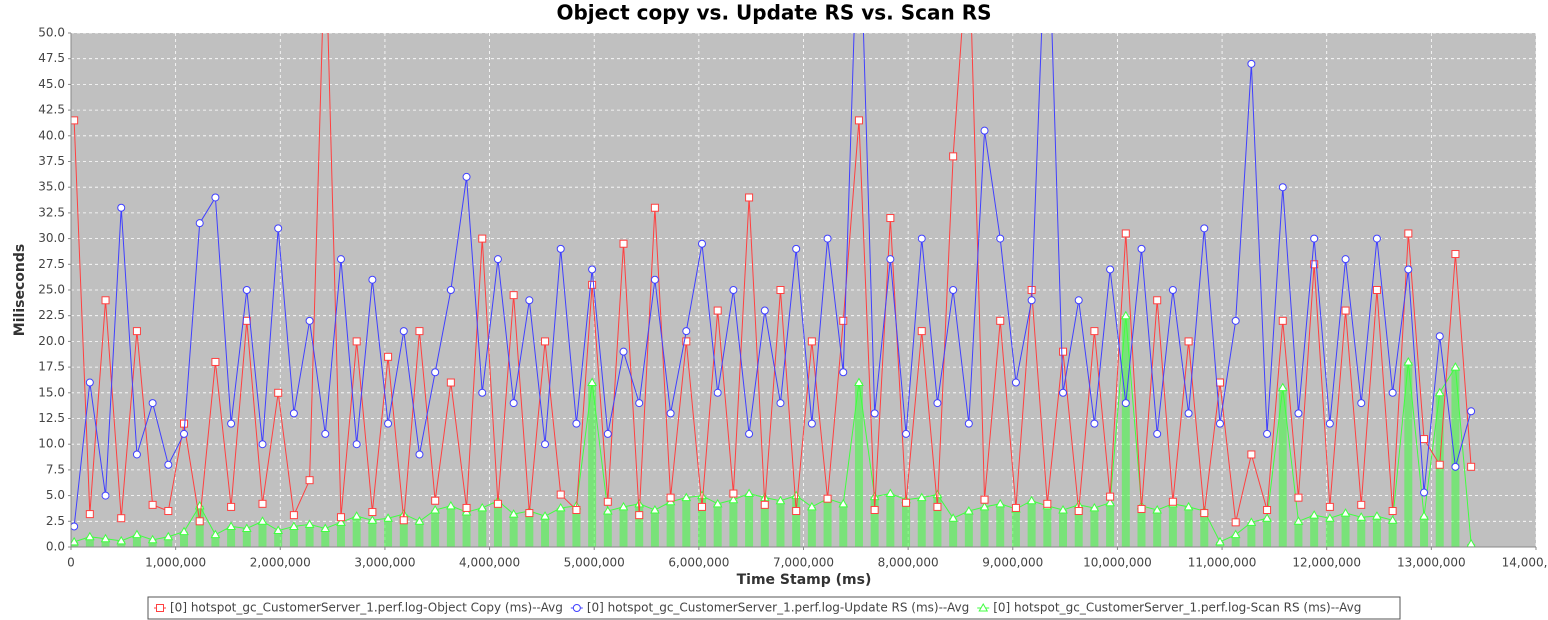 This screenshot has height=620, width=1548. I want to click on x-tick-label: 11,000,000, so click(1222, 563).